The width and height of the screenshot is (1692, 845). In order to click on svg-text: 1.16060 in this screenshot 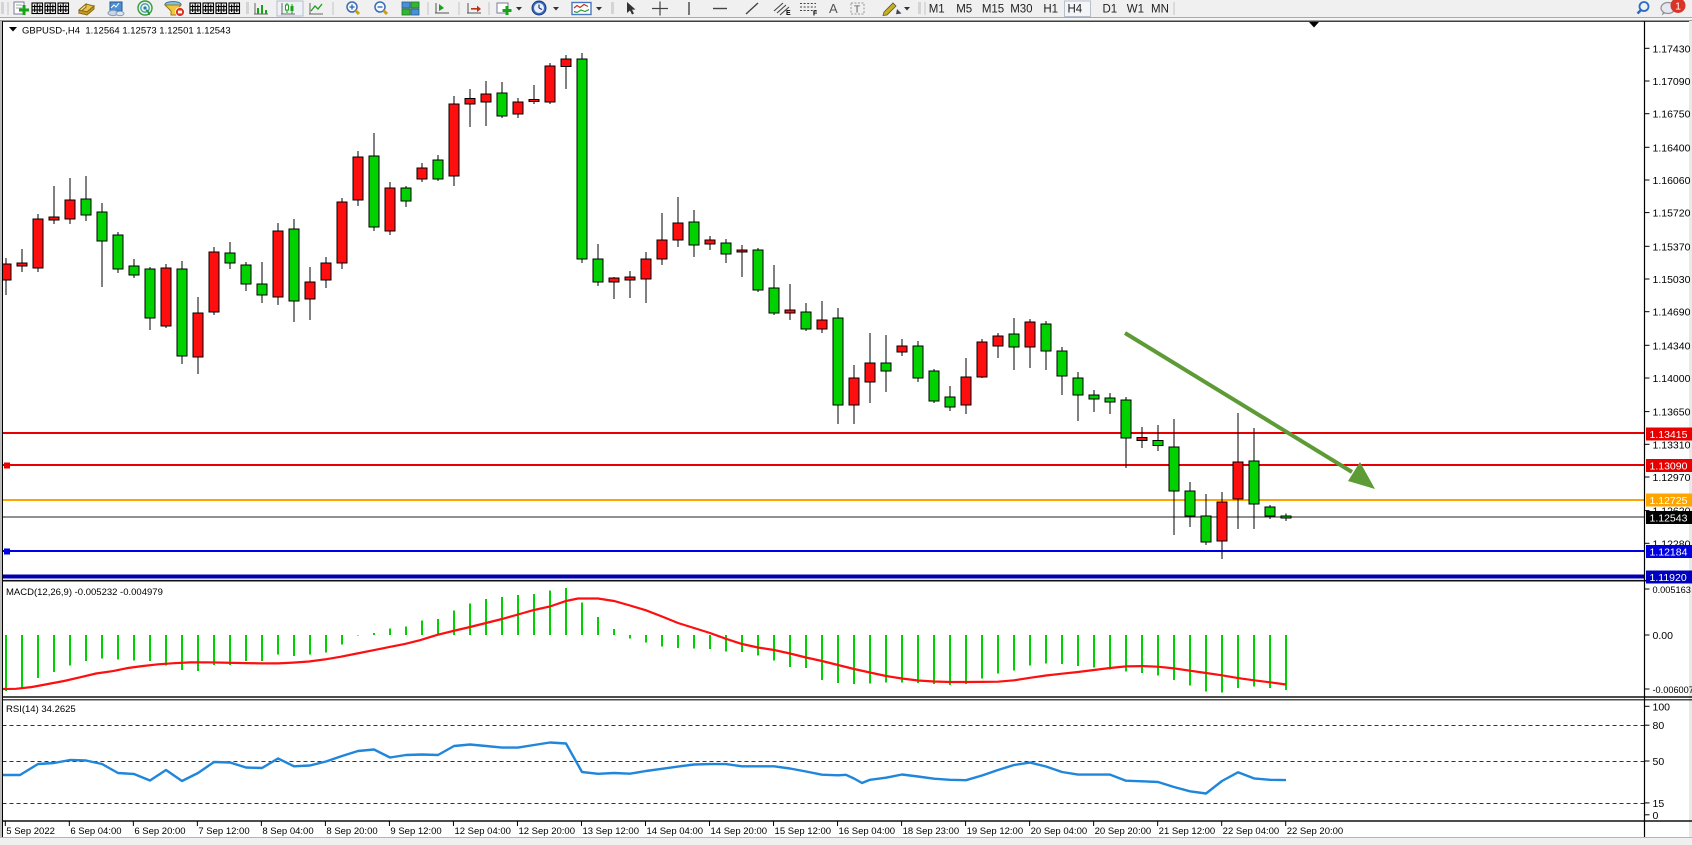, I will do `click(1672, 181)`.